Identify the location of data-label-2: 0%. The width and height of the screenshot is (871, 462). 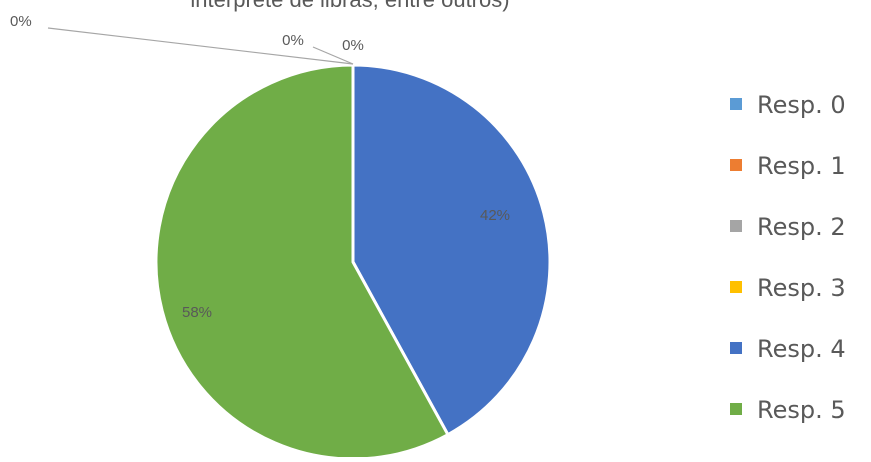
(353, 45).